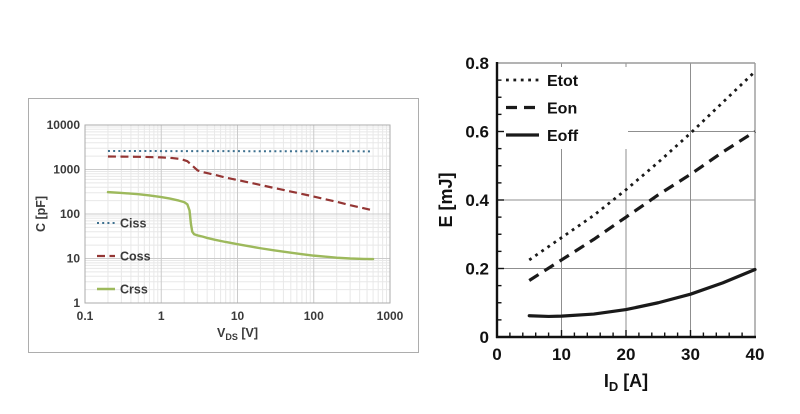  What do you see at coordinates (76, 303) in the screenshot?
I see `y-tick-label: 1` at bounding box center [76, 303].